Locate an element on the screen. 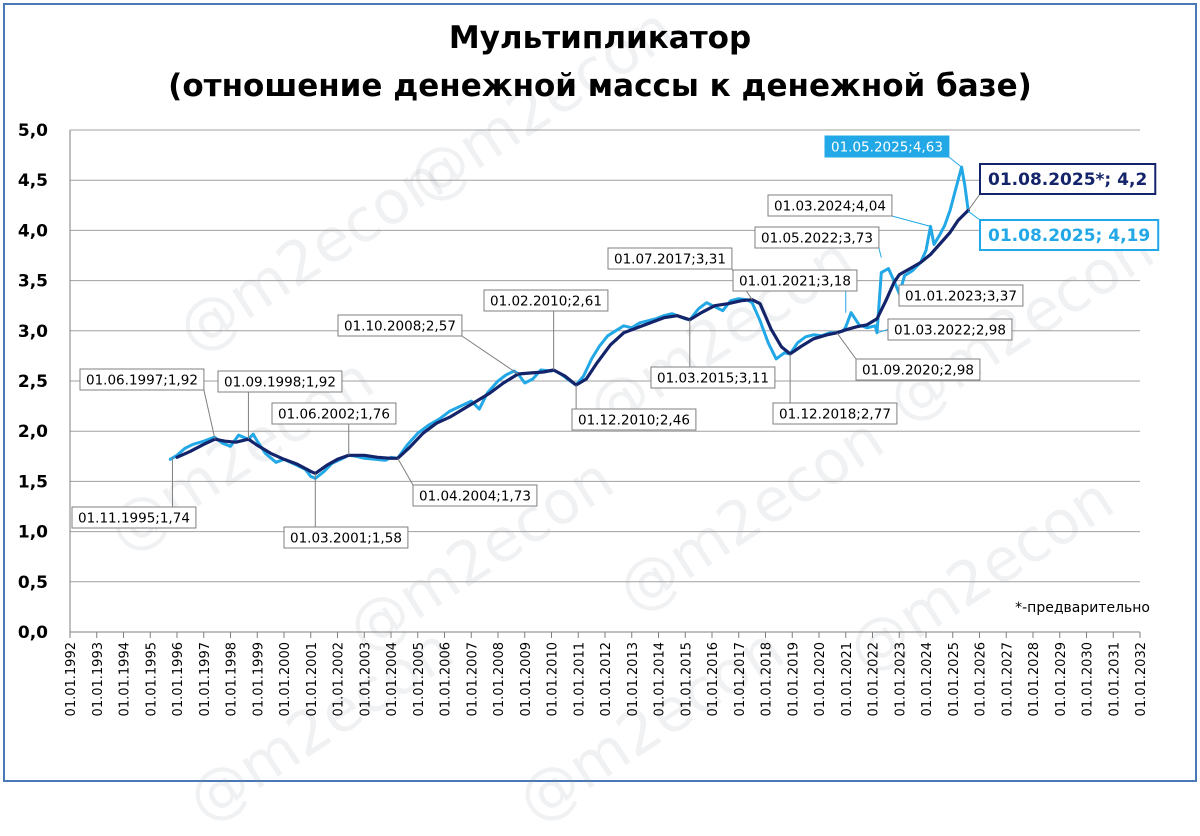 This screenshot has width=1200, height=836. data-label-text: 01.03.2015;3,11 is located at coordinates (713, 378).